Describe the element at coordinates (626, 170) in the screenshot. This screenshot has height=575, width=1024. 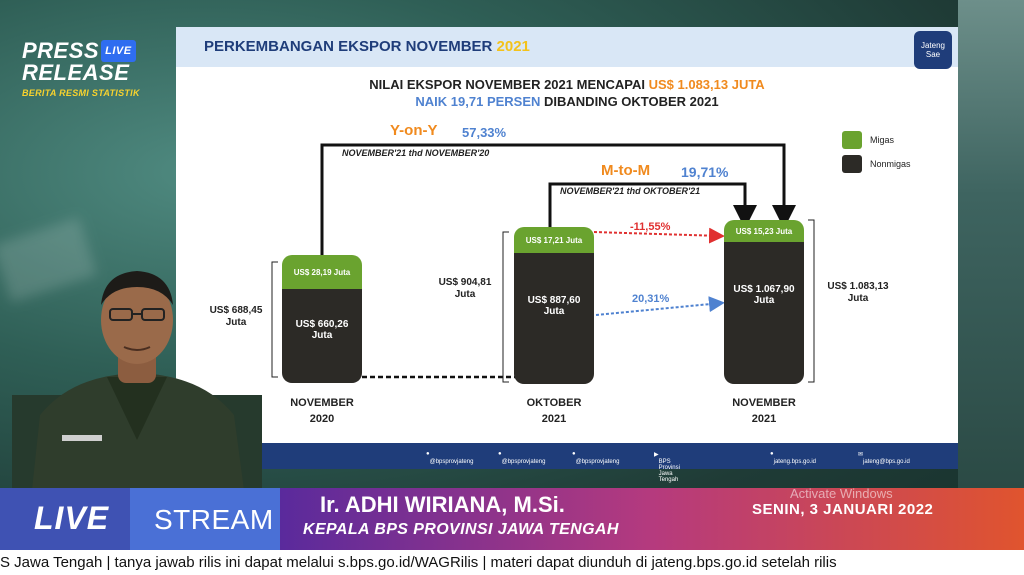
I see `mtm-label: M-to-M` at that location.